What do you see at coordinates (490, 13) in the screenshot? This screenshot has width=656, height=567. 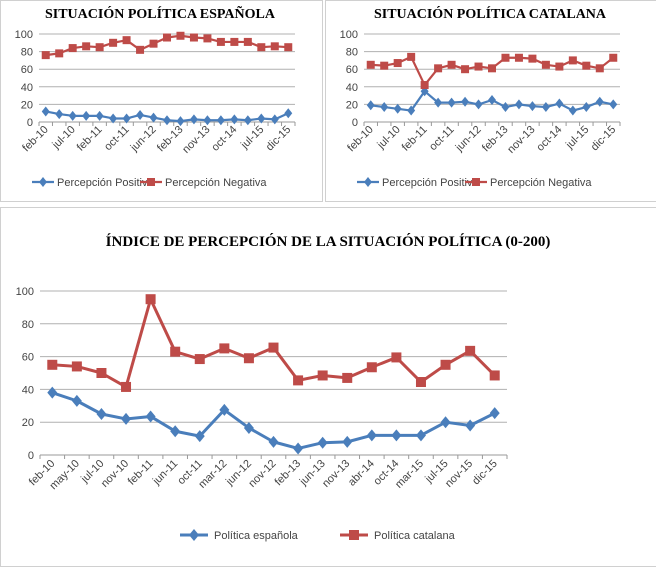 I see `chart-title: SITUACIÓN POLÍTICA CATALANA` at bounding box center [490, 13].